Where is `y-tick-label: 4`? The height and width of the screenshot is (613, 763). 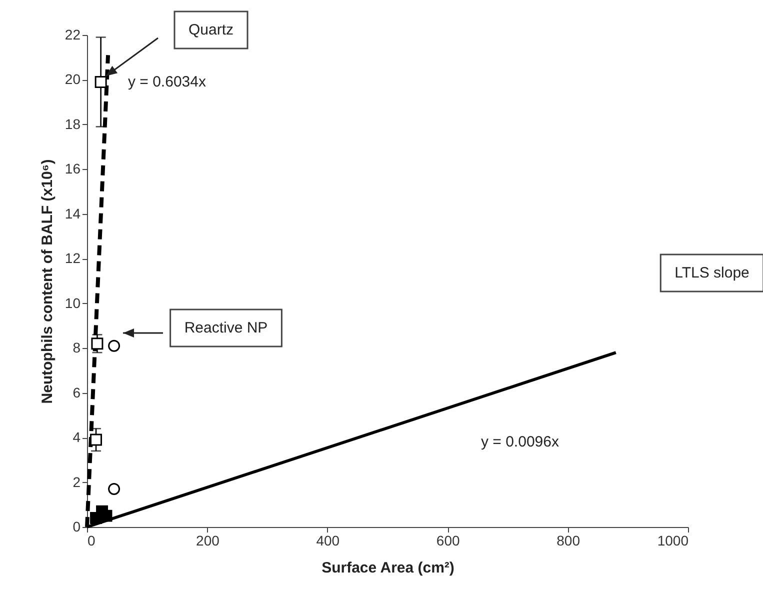 y-tick-label: 4 is located at coordinates (76, 437).